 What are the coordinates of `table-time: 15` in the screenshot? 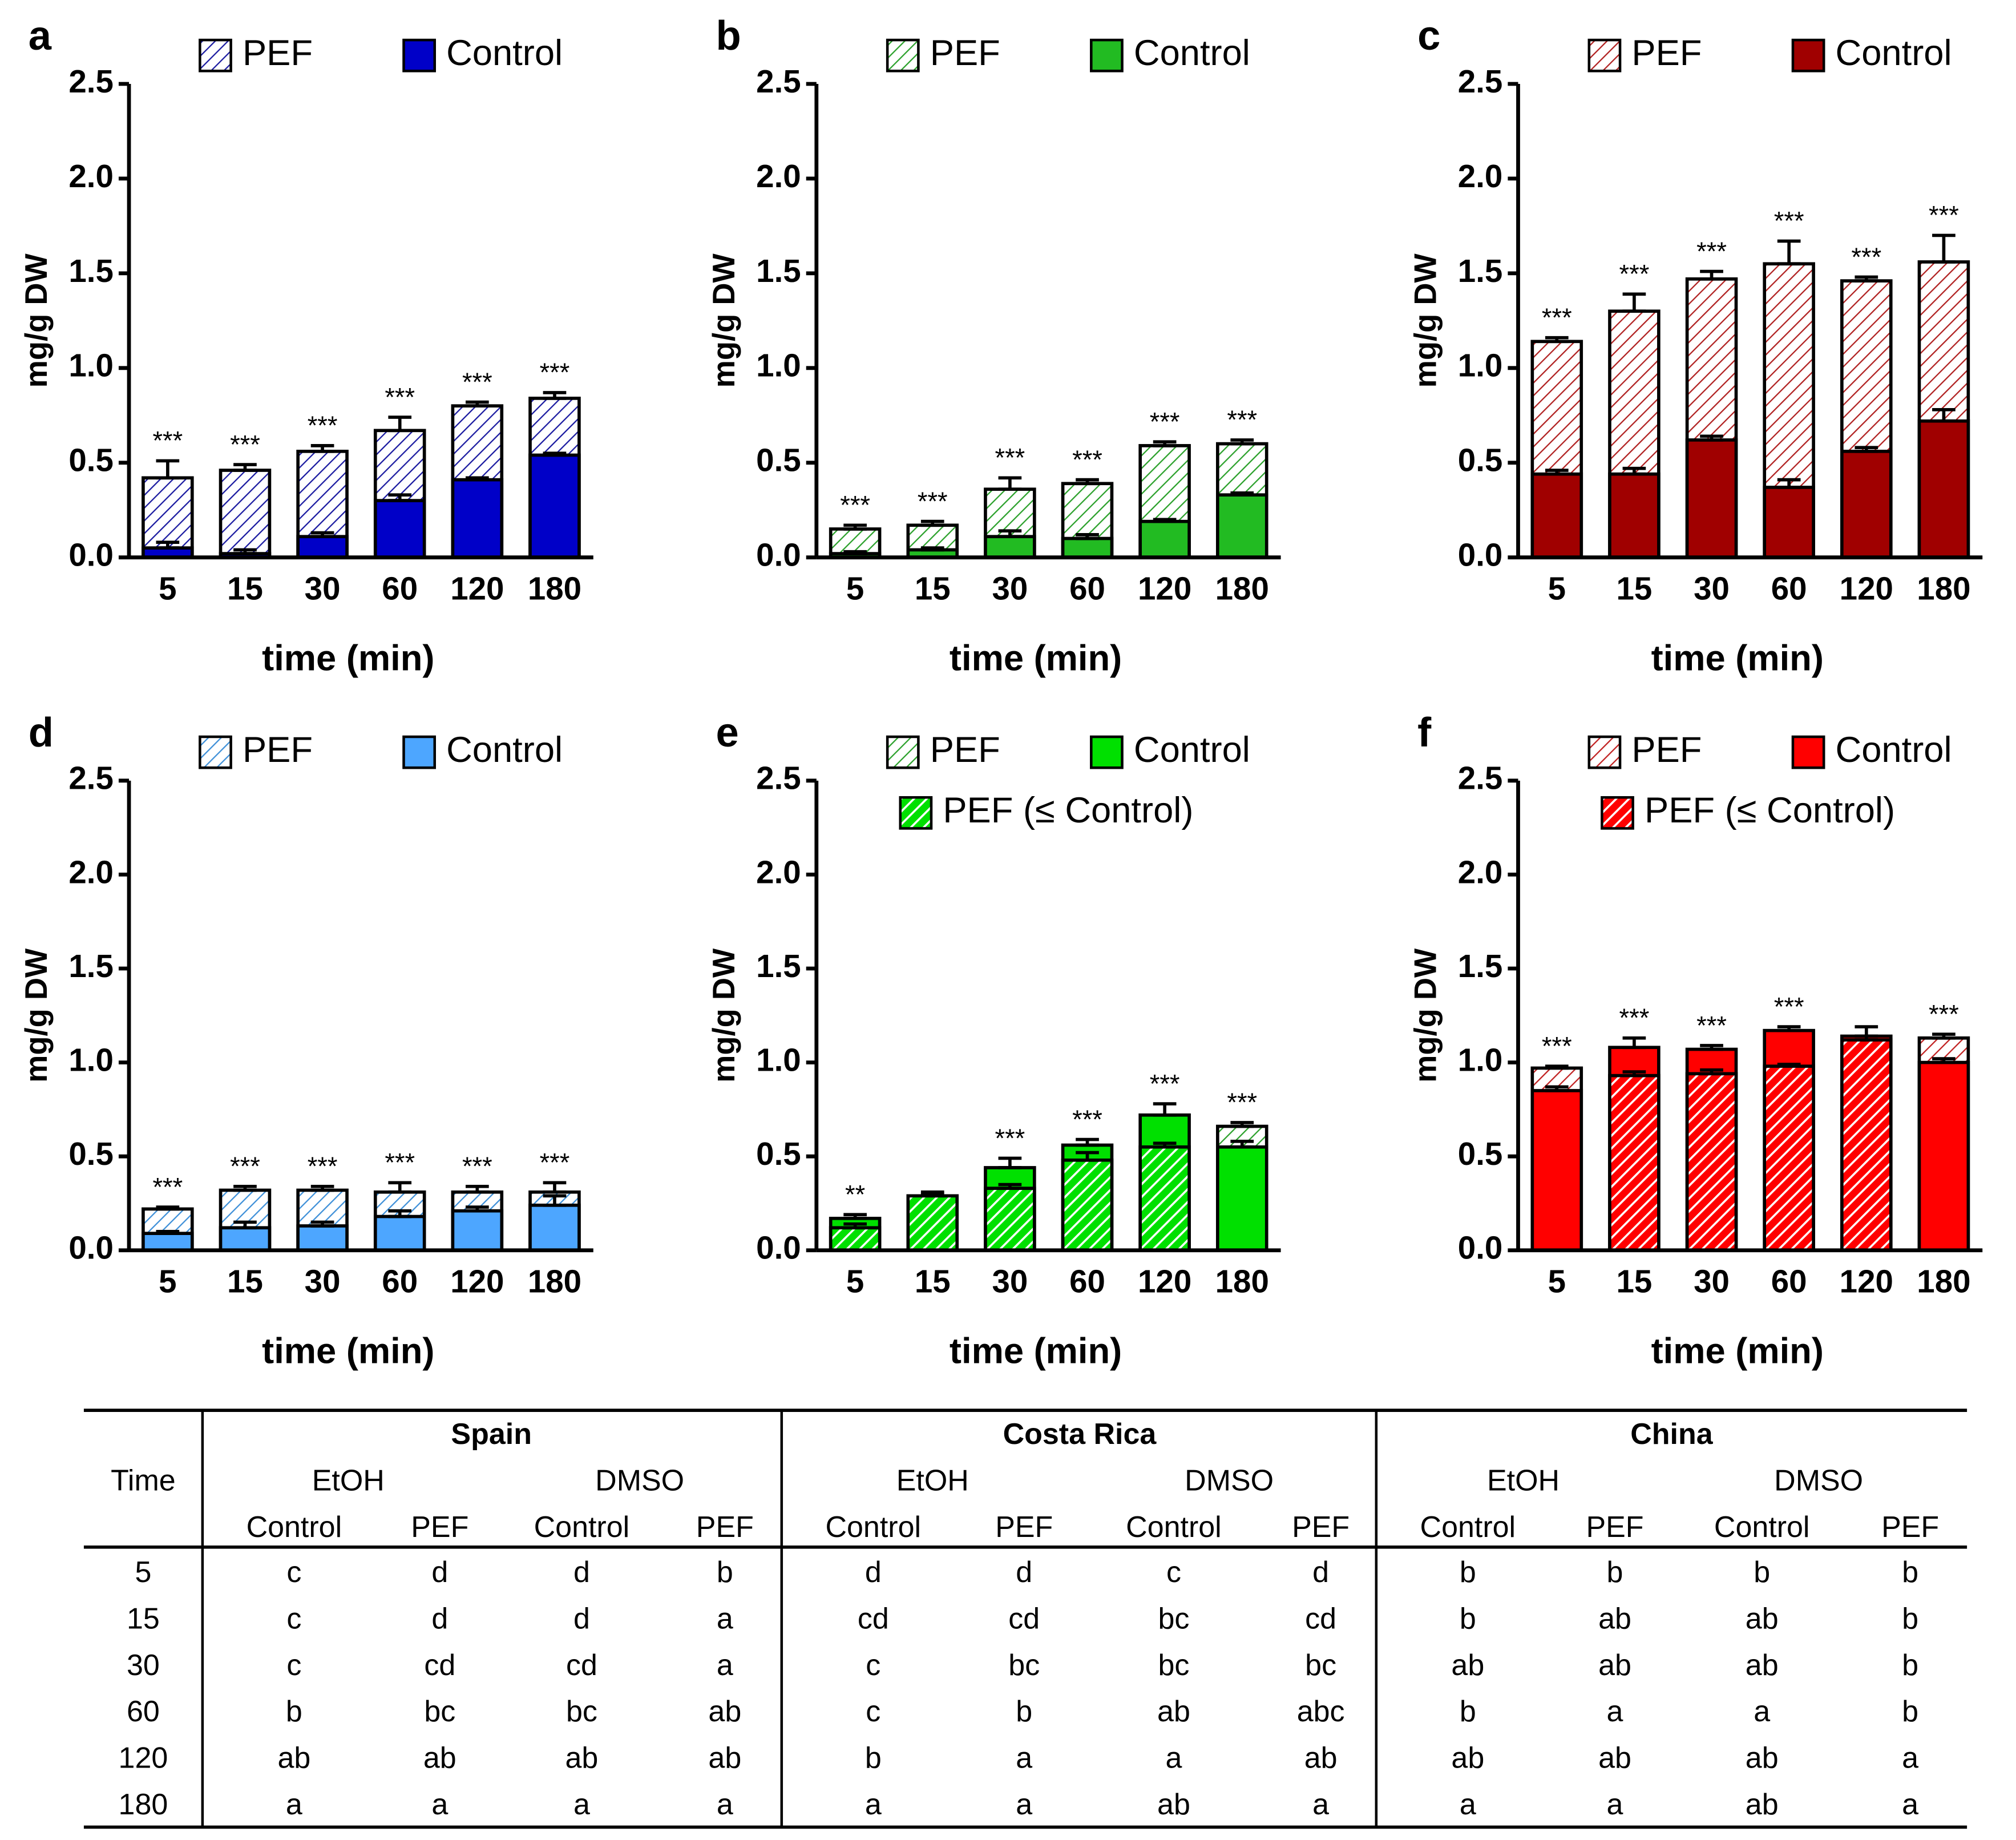 It's located at (144, 1618).